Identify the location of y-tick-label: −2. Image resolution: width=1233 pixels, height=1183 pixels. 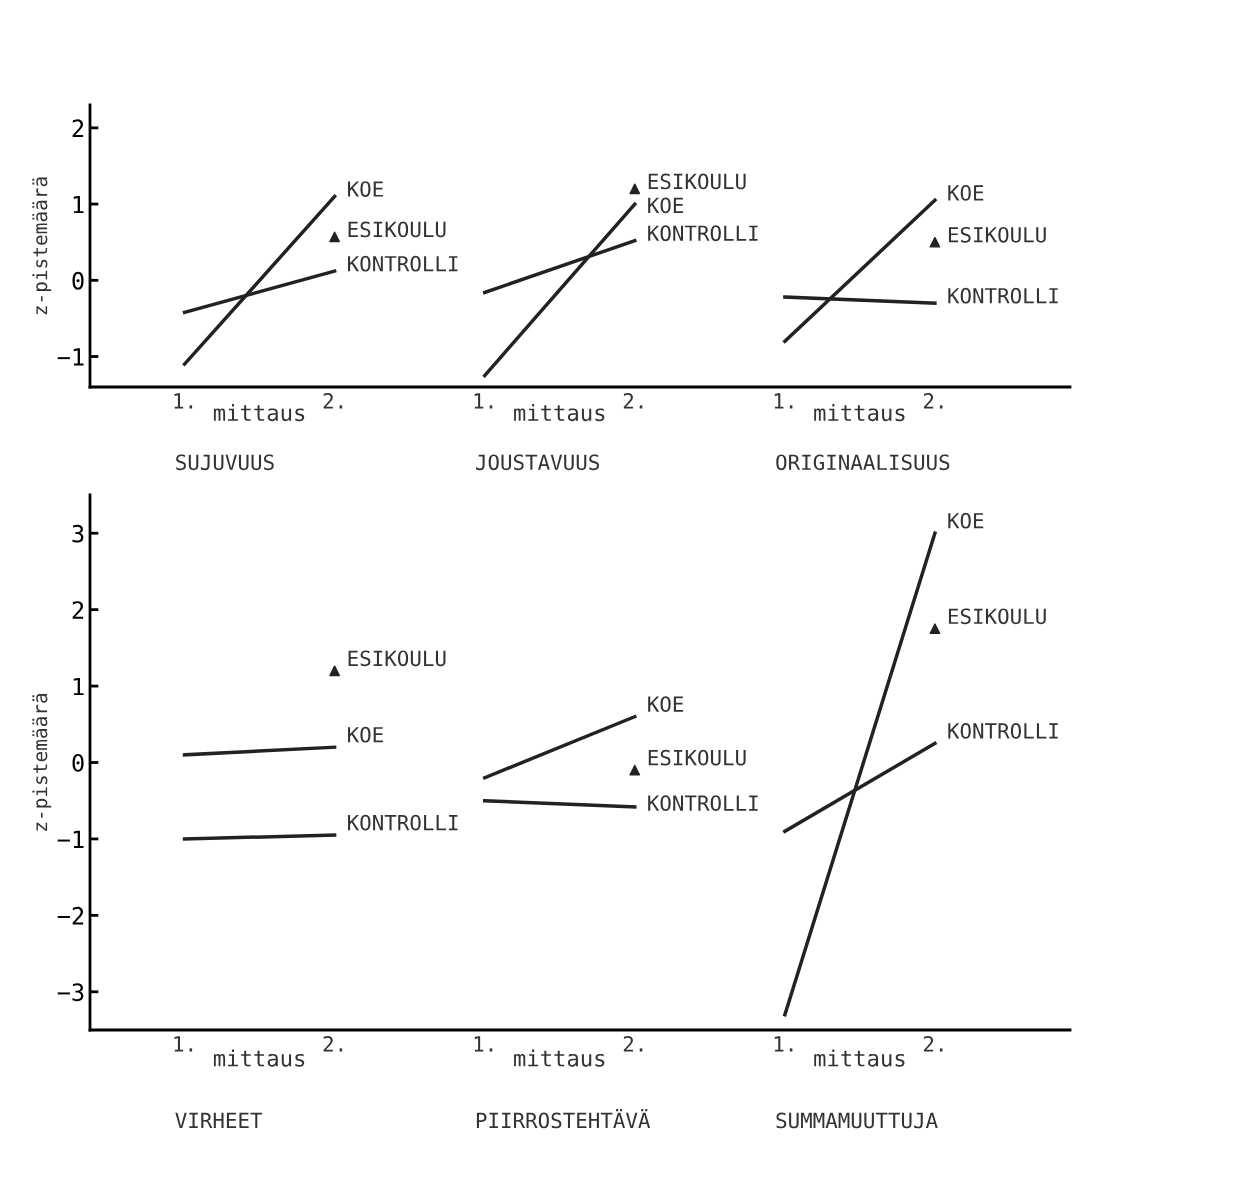
(70, 915).